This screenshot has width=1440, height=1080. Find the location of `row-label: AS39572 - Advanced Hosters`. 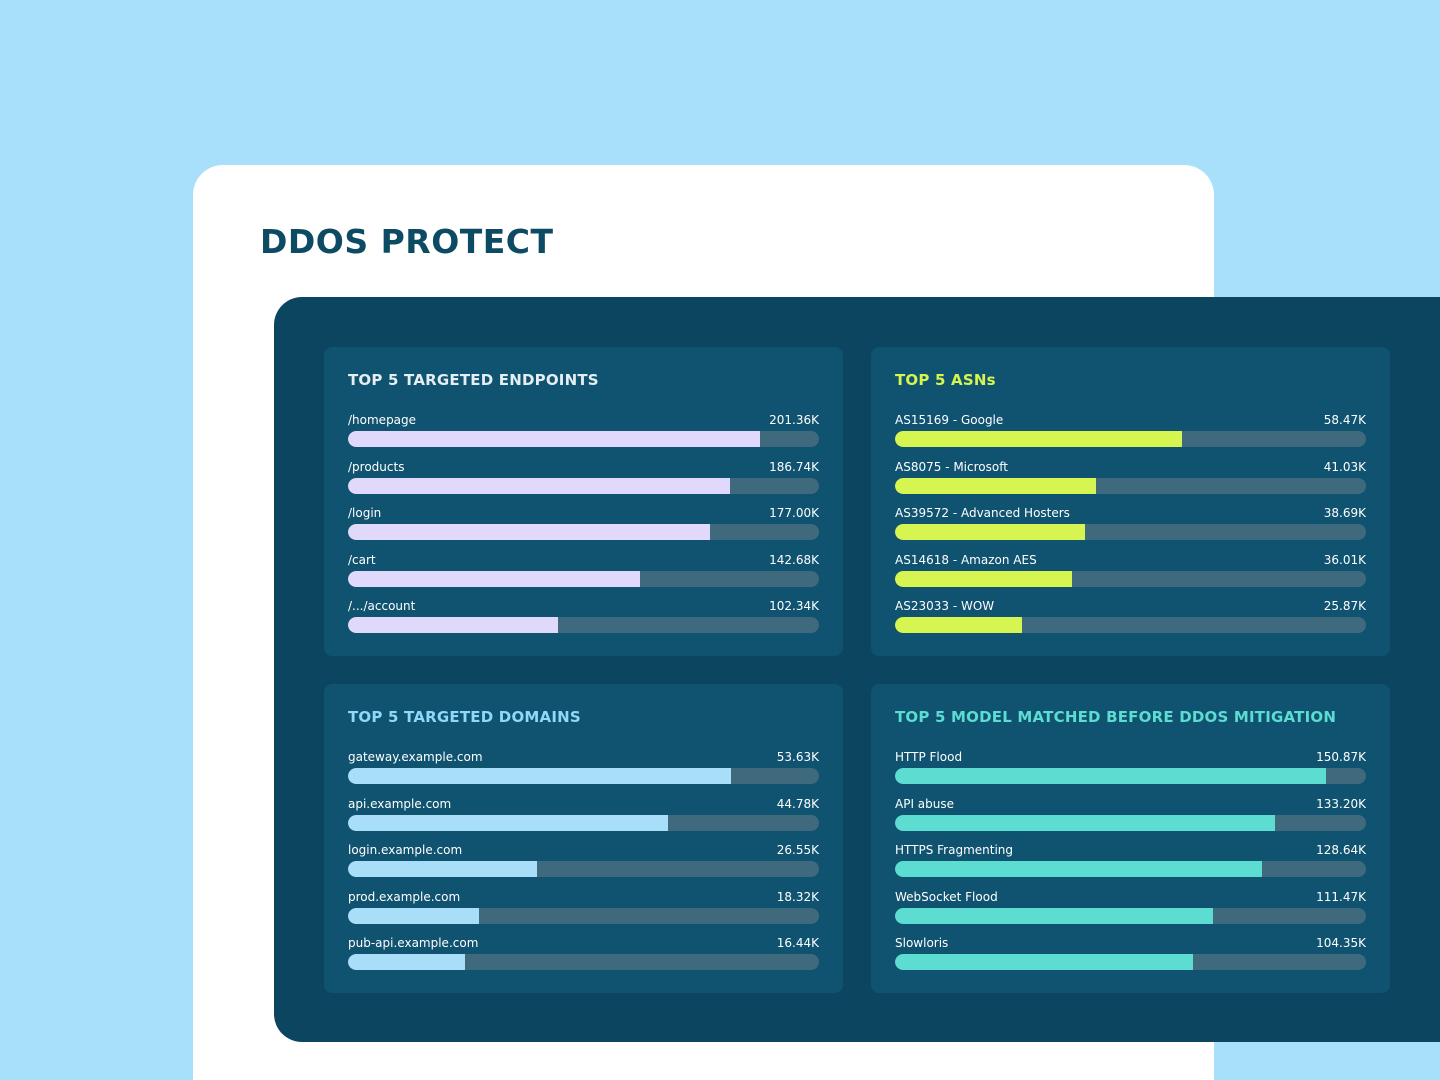

row-label: AS39572 - Advanced Hosters is located at coordinates (982, 513).